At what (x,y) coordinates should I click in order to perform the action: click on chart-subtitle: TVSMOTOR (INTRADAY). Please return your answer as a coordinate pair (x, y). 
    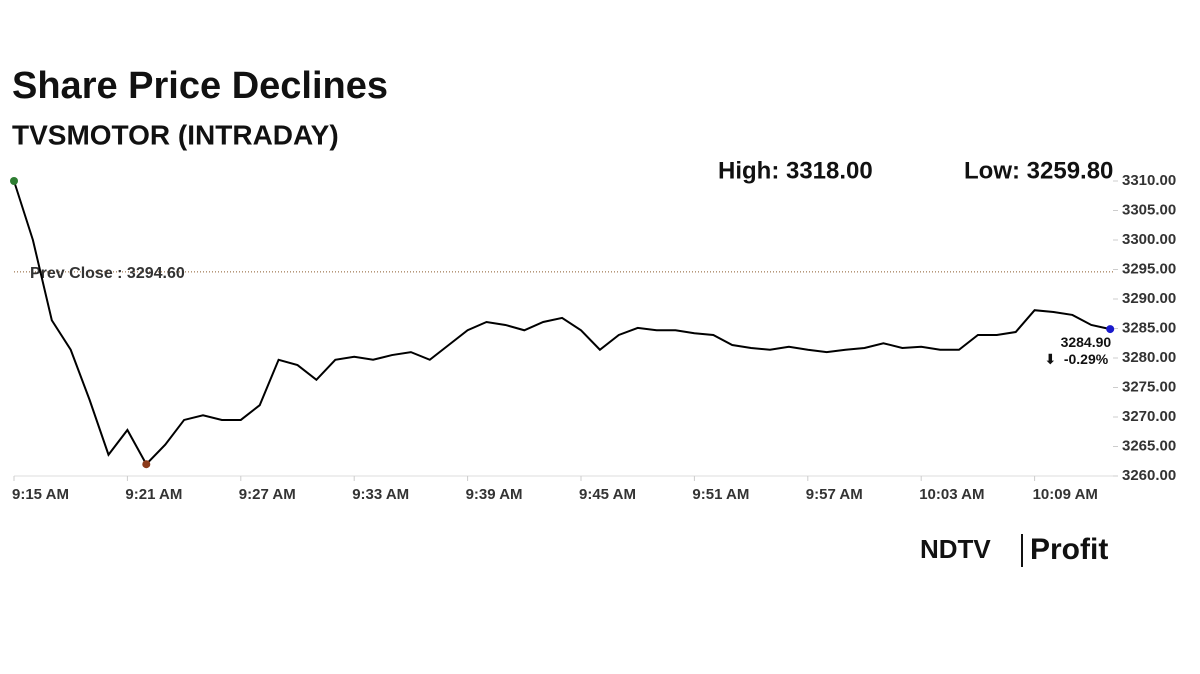
    Looking at the image, I should click on (175, 134).